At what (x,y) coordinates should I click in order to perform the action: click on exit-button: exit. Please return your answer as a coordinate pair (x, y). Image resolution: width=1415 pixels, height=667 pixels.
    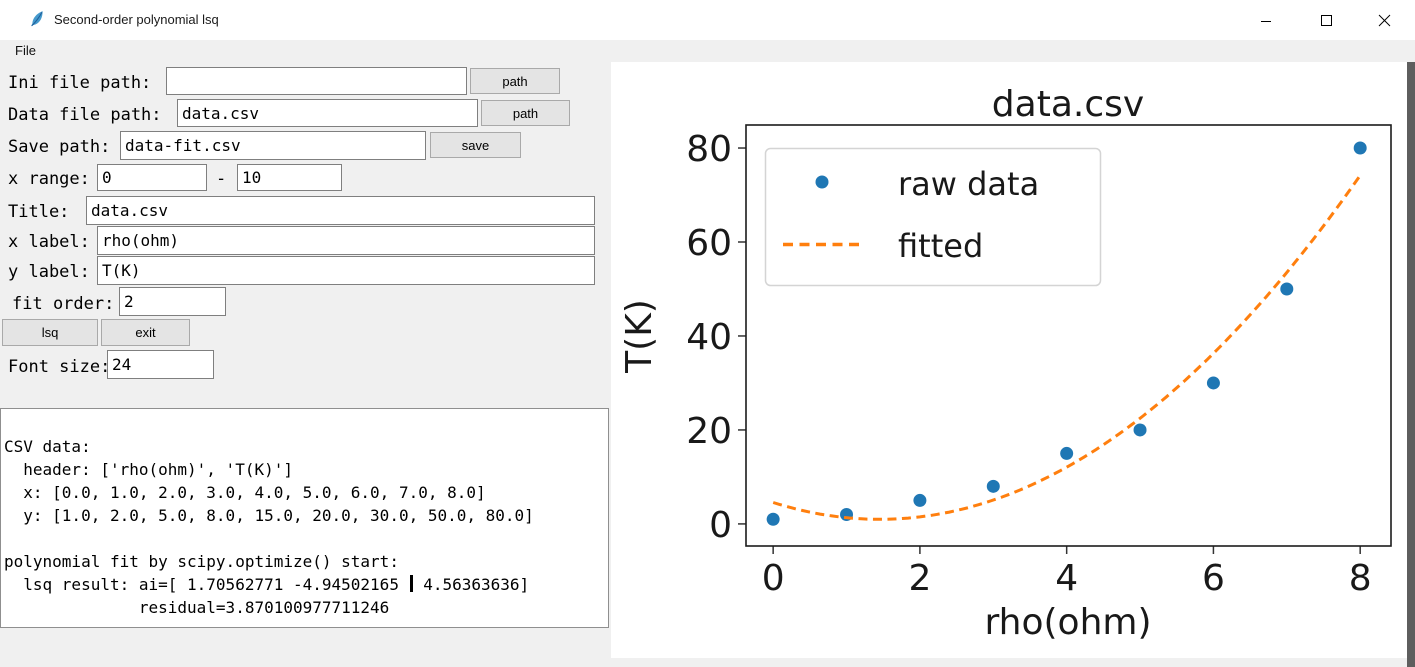
    Looking at the image, I should click on (145, 332).